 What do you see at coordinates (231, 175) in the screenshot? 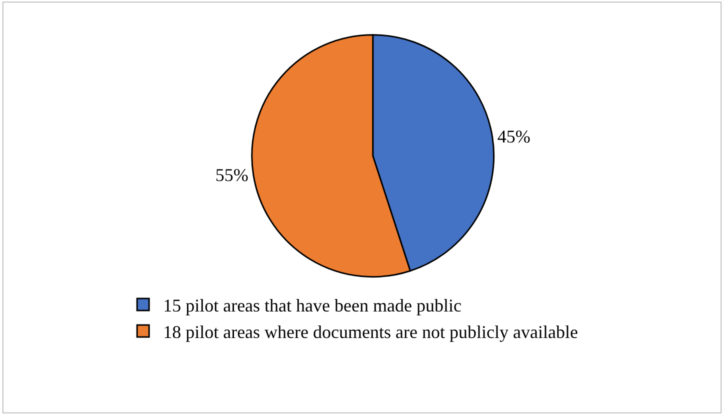
I see `data-label: 55%` at bounding box center [231, 175].